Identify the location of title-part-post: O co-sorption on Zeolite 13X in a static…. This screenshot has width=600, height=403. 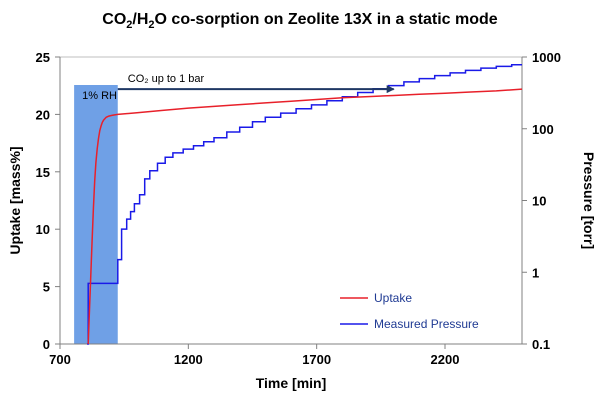
(326, 19).